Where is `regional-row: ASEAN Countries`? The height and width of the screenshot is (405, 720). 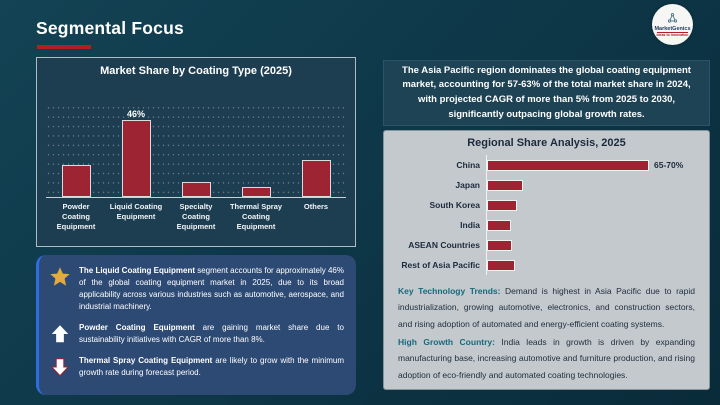 regional-row: ASEAN Countries is located at coordinates (539, 245).